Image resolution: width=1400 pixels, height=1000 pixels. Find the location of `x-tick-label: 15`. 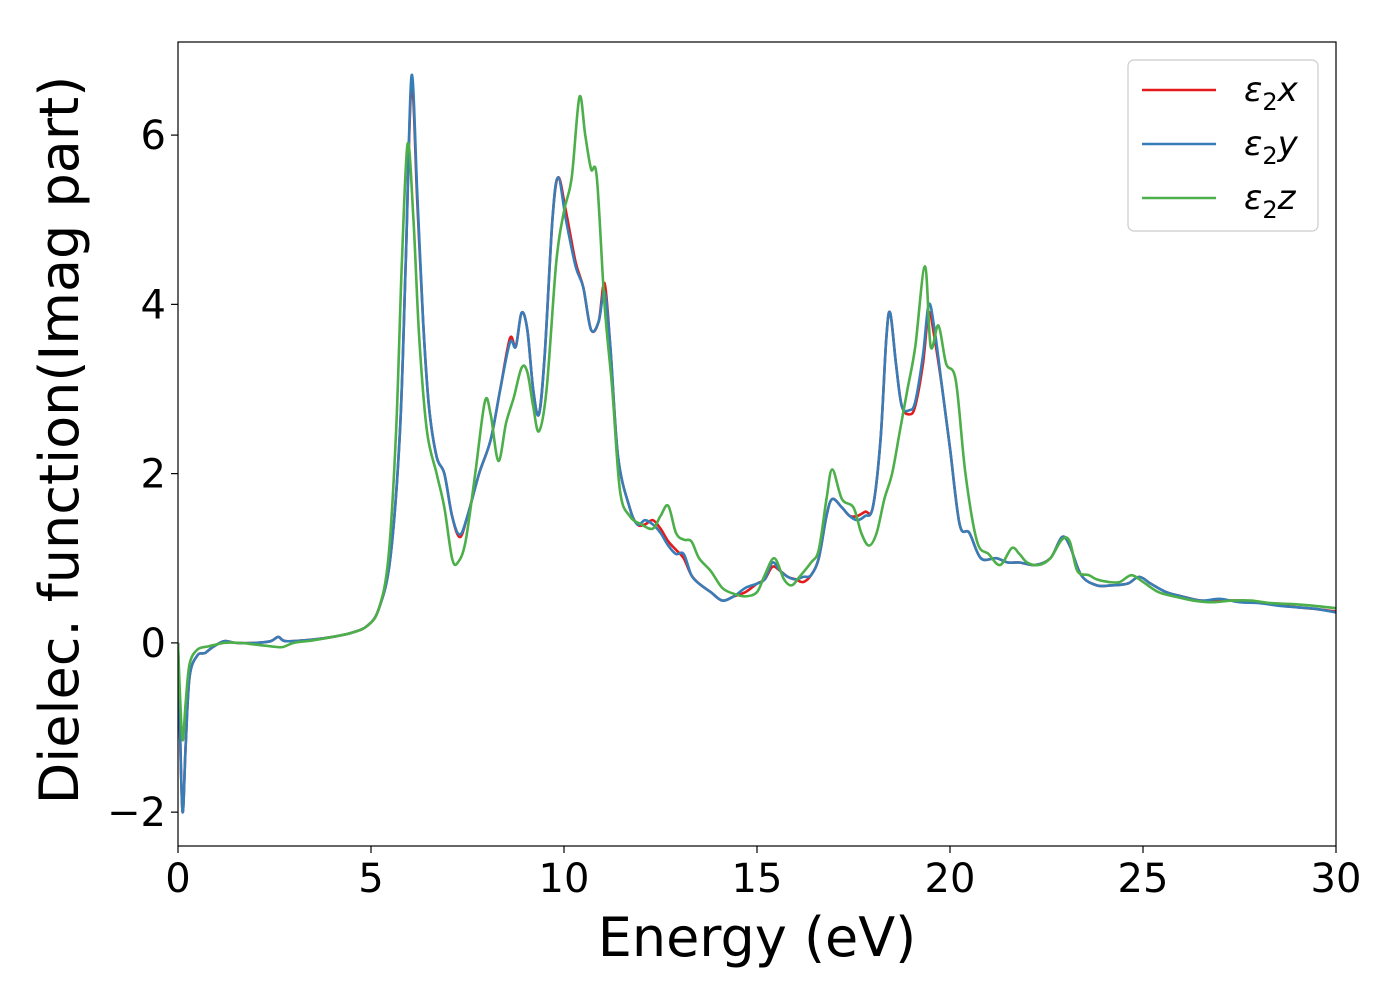

x-tick-label: 15 is located at coordinates (757, 879).